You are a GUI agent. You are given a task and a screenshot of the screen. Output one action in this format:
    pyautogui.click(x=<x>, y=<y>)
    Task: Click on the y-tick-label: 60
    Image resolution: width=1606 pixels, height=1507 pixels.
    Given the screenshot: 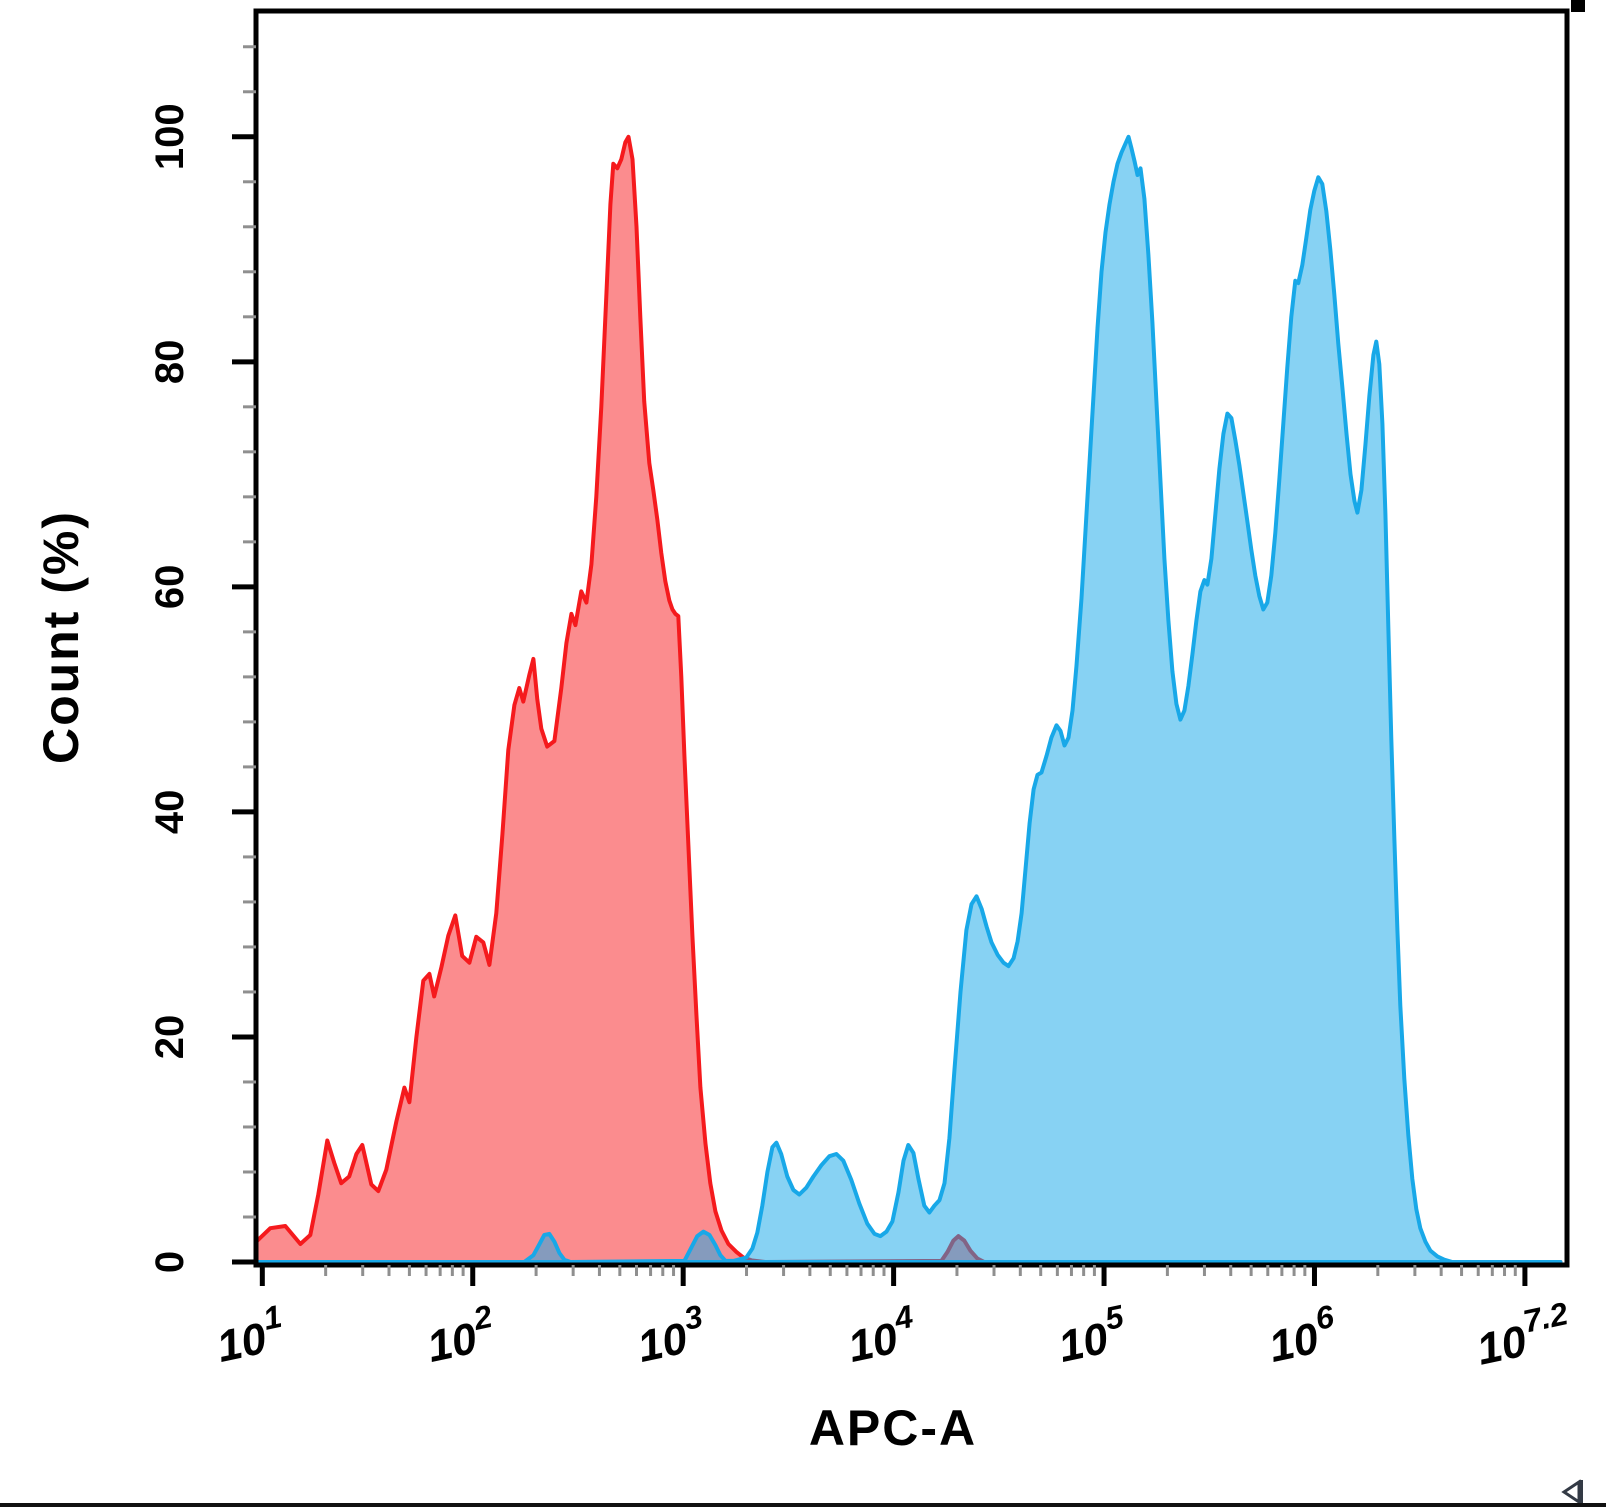 What is the action you would take?
    pyautogui.click(x=170, y=587)
    